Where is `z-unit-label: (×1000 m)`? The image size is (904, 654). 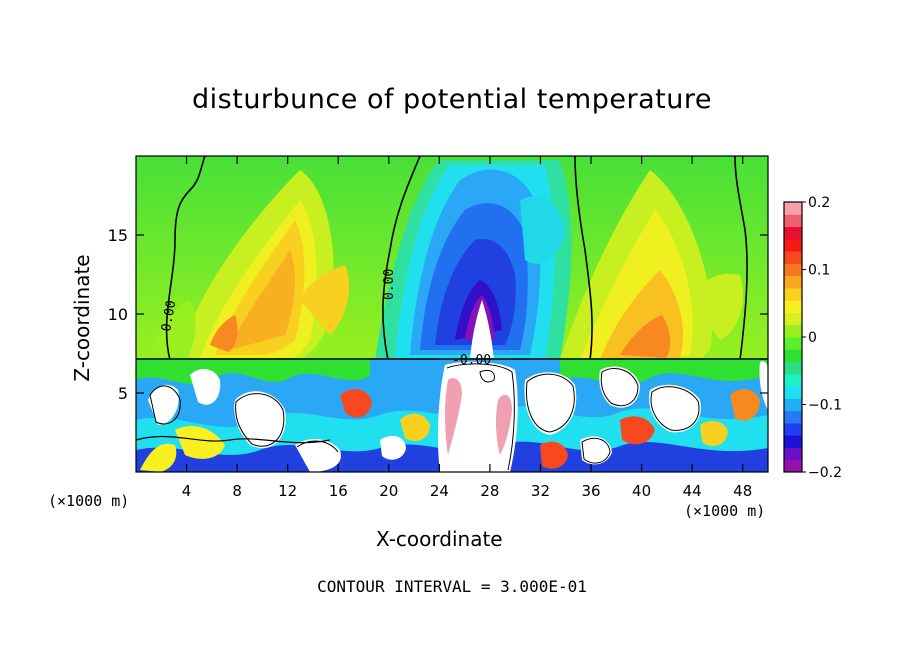 z-unit-label: (×1000 m) is located at coordinates (89, 501).